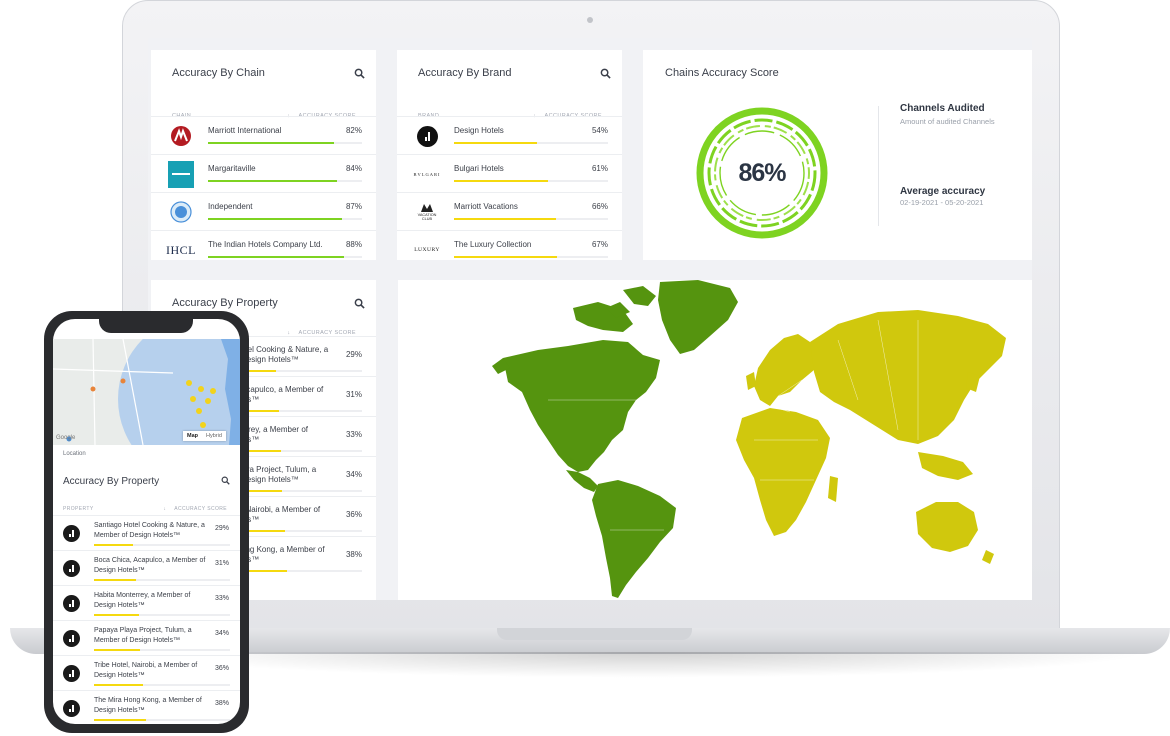 This screenshot has width=1170, height=736. What do you see at coordinates (78, 509) in the screenshot?
I see `property-column-header: PROPERTY` at bounding box center [78, 509].